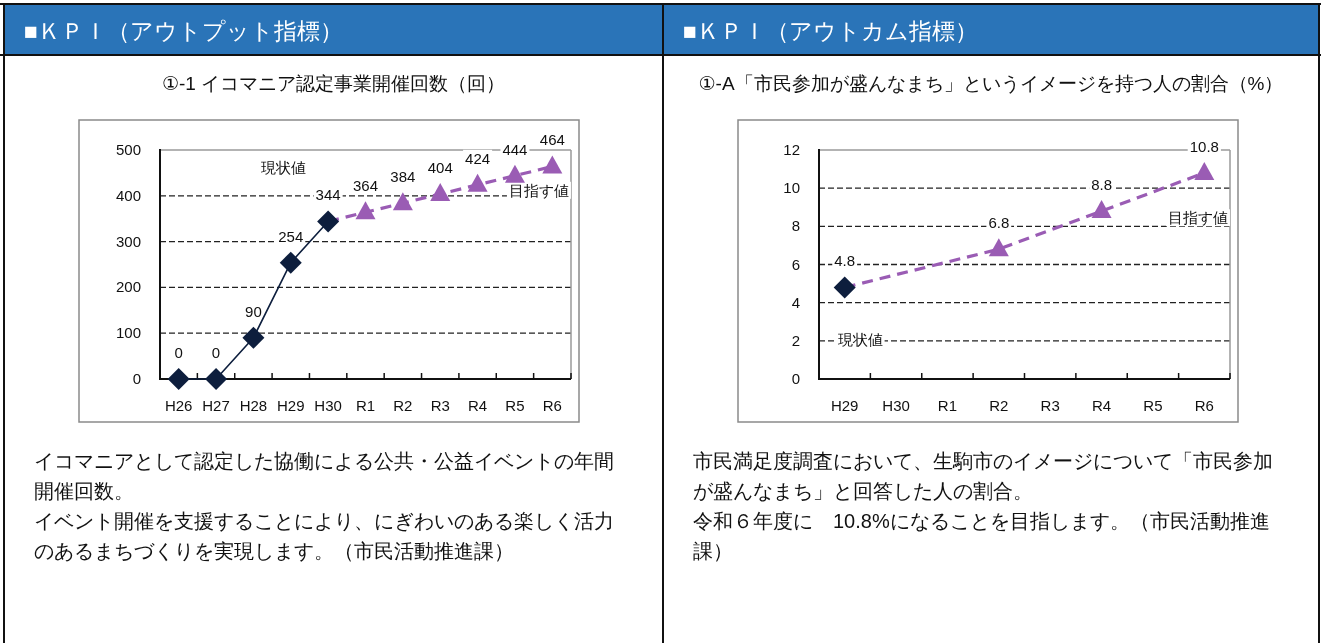  I want to click on y-tick-label: 6, so click(795, 264).